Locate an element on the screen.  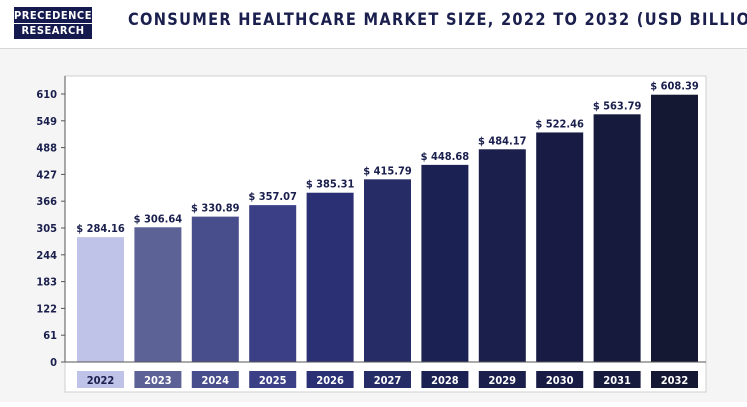
x-tick-label: 2030 is located at coordinates (560, 380).